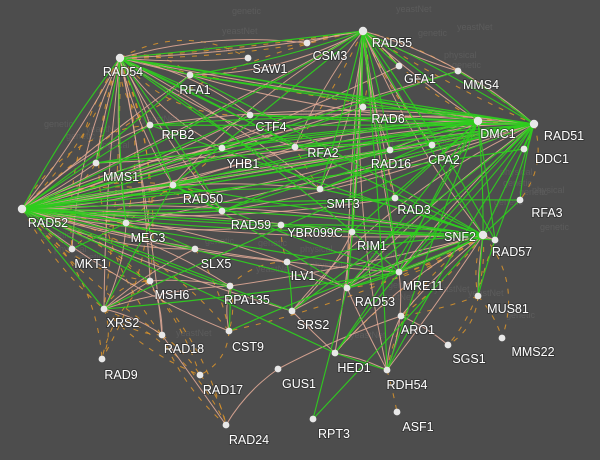  Describe the element at coordinates (483, 235) in the screenshot. I see `graph-node-snf2` at that location.